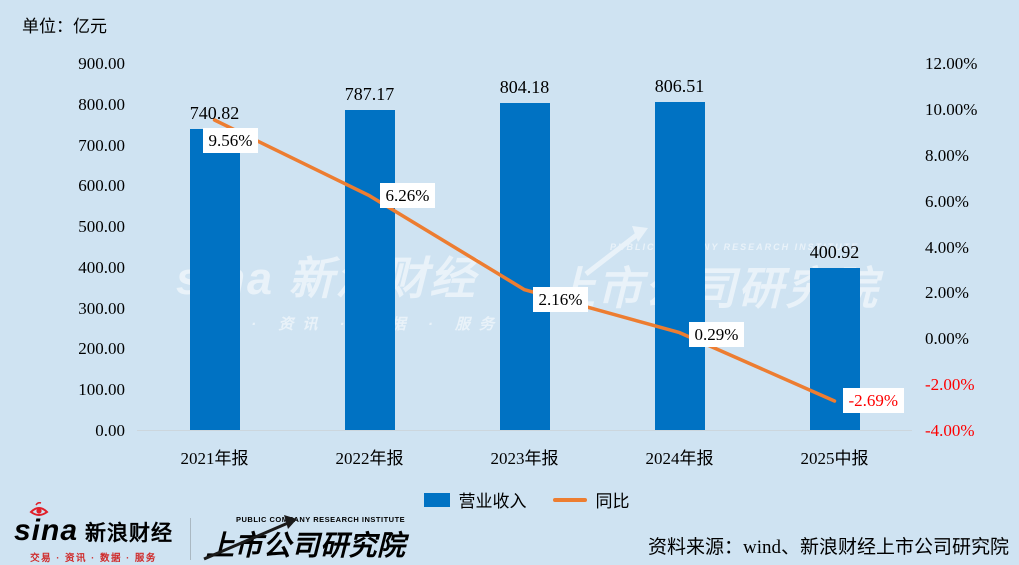  What do you see at coordinates (101, 145) in the screenshot?
I see `left-axis-tick: 700.00` at bounding box center [101, 145].